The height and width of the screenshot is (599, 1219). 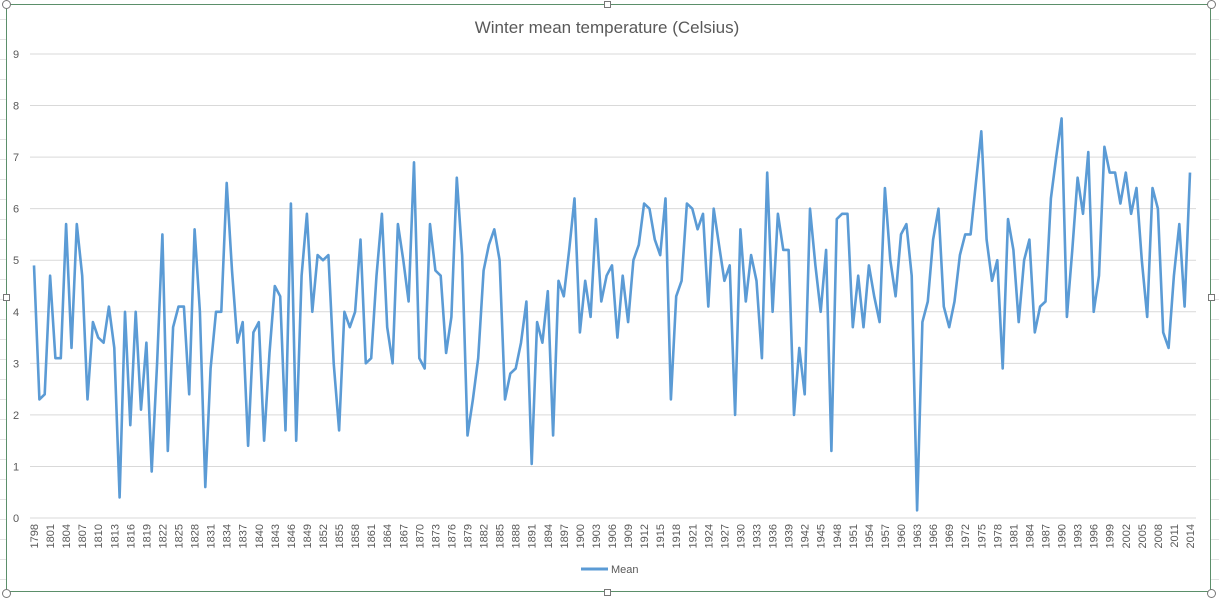 What do you see at coordinates (1127, 536) in the screenshot?
I see `x-tick-label: 2002` at bounding box center [1127, 536].